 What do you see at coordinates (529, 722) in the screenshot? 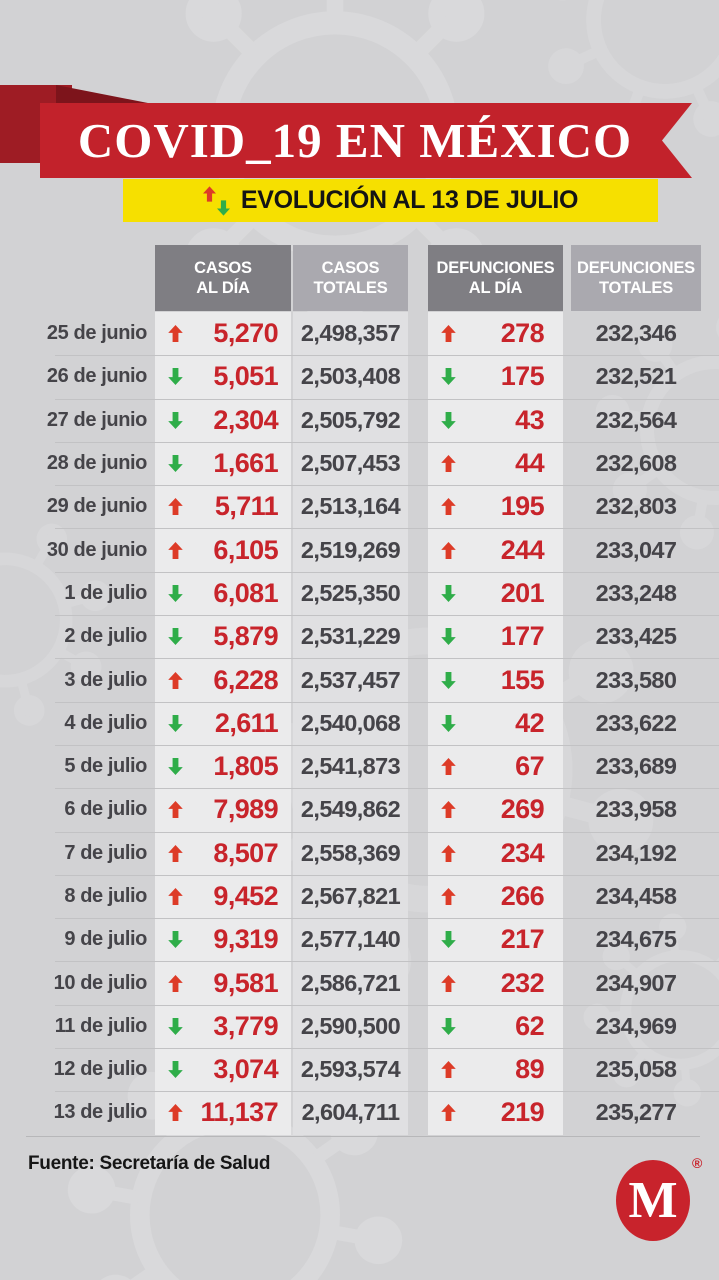
I see `daily-deaths-value: 42` at bounding box center [529, 722].